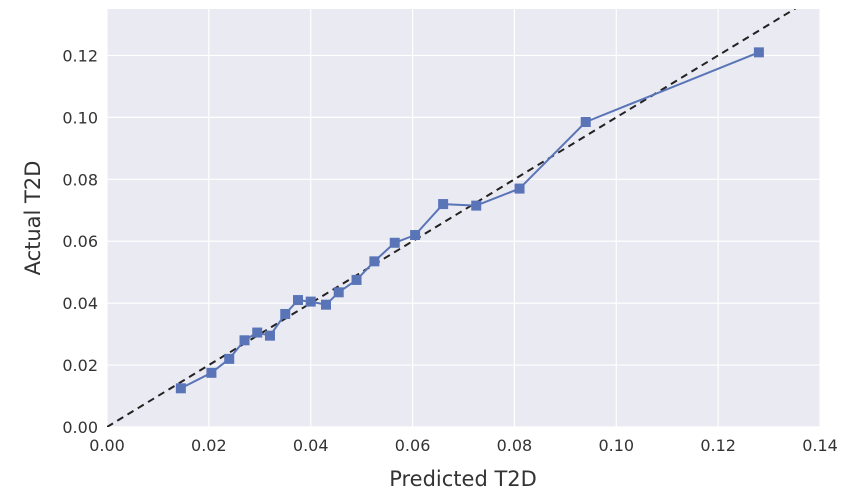 The width and height of the screenshot is (864, 504). Describe the element at coordinates (616, 445) in the screenshot. I see `x-tick-label: 0.10` at that location.